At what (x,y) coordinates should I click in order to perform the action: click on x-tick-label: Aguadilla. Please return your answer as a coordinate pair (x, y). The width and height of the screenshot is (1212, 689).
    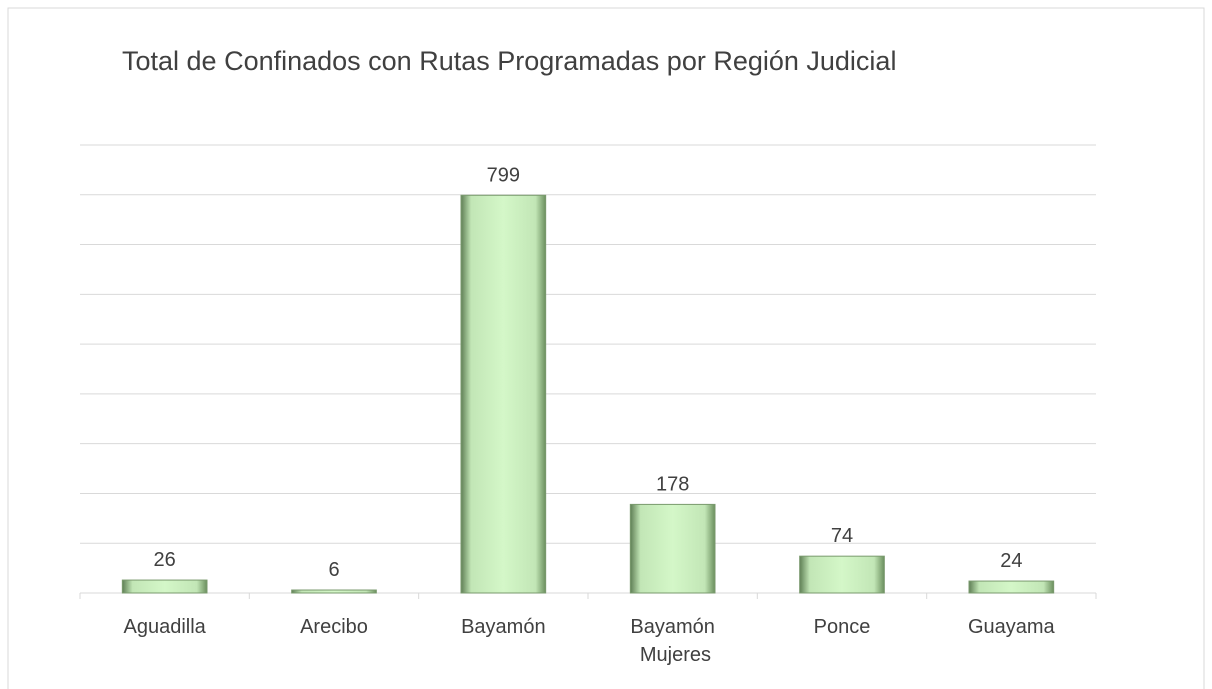
    Looking at the image, I should click on (165, 627).